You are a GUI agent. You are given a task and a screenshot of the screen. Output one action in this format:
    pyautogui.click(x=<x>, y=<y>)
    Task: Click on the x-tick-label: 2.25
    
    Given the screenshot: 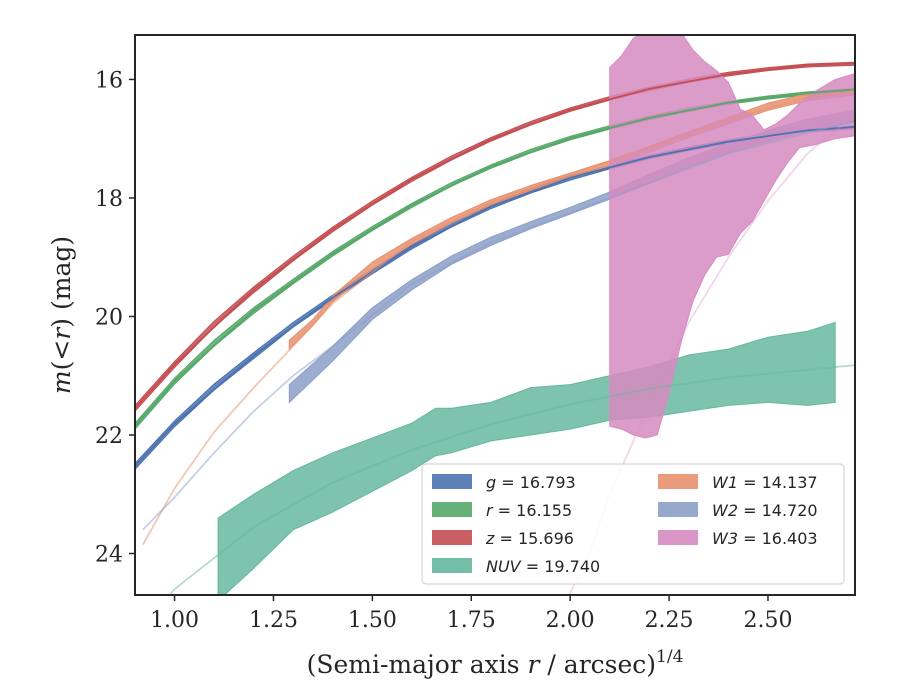 What is the action you would take?
    pyautogui.click(x=669, y=620)
    